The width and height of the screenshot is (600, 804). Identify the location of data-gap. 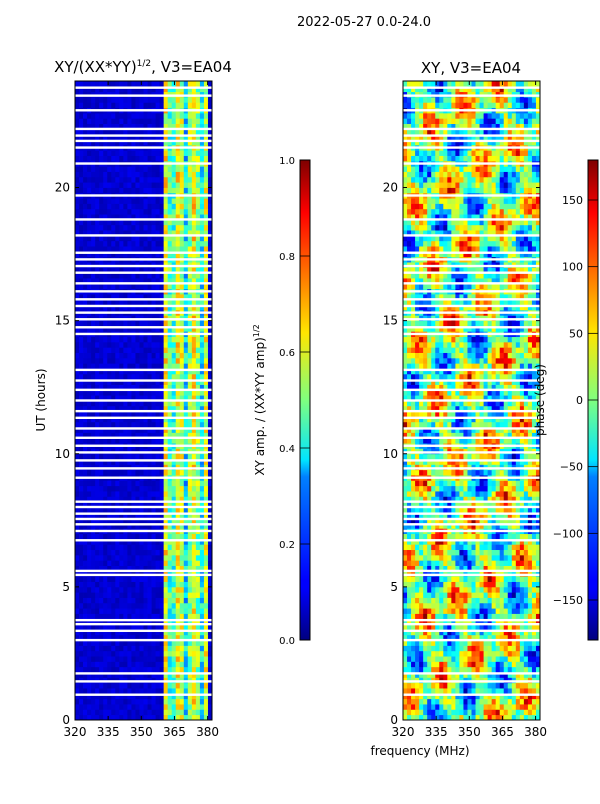
(143, 259).